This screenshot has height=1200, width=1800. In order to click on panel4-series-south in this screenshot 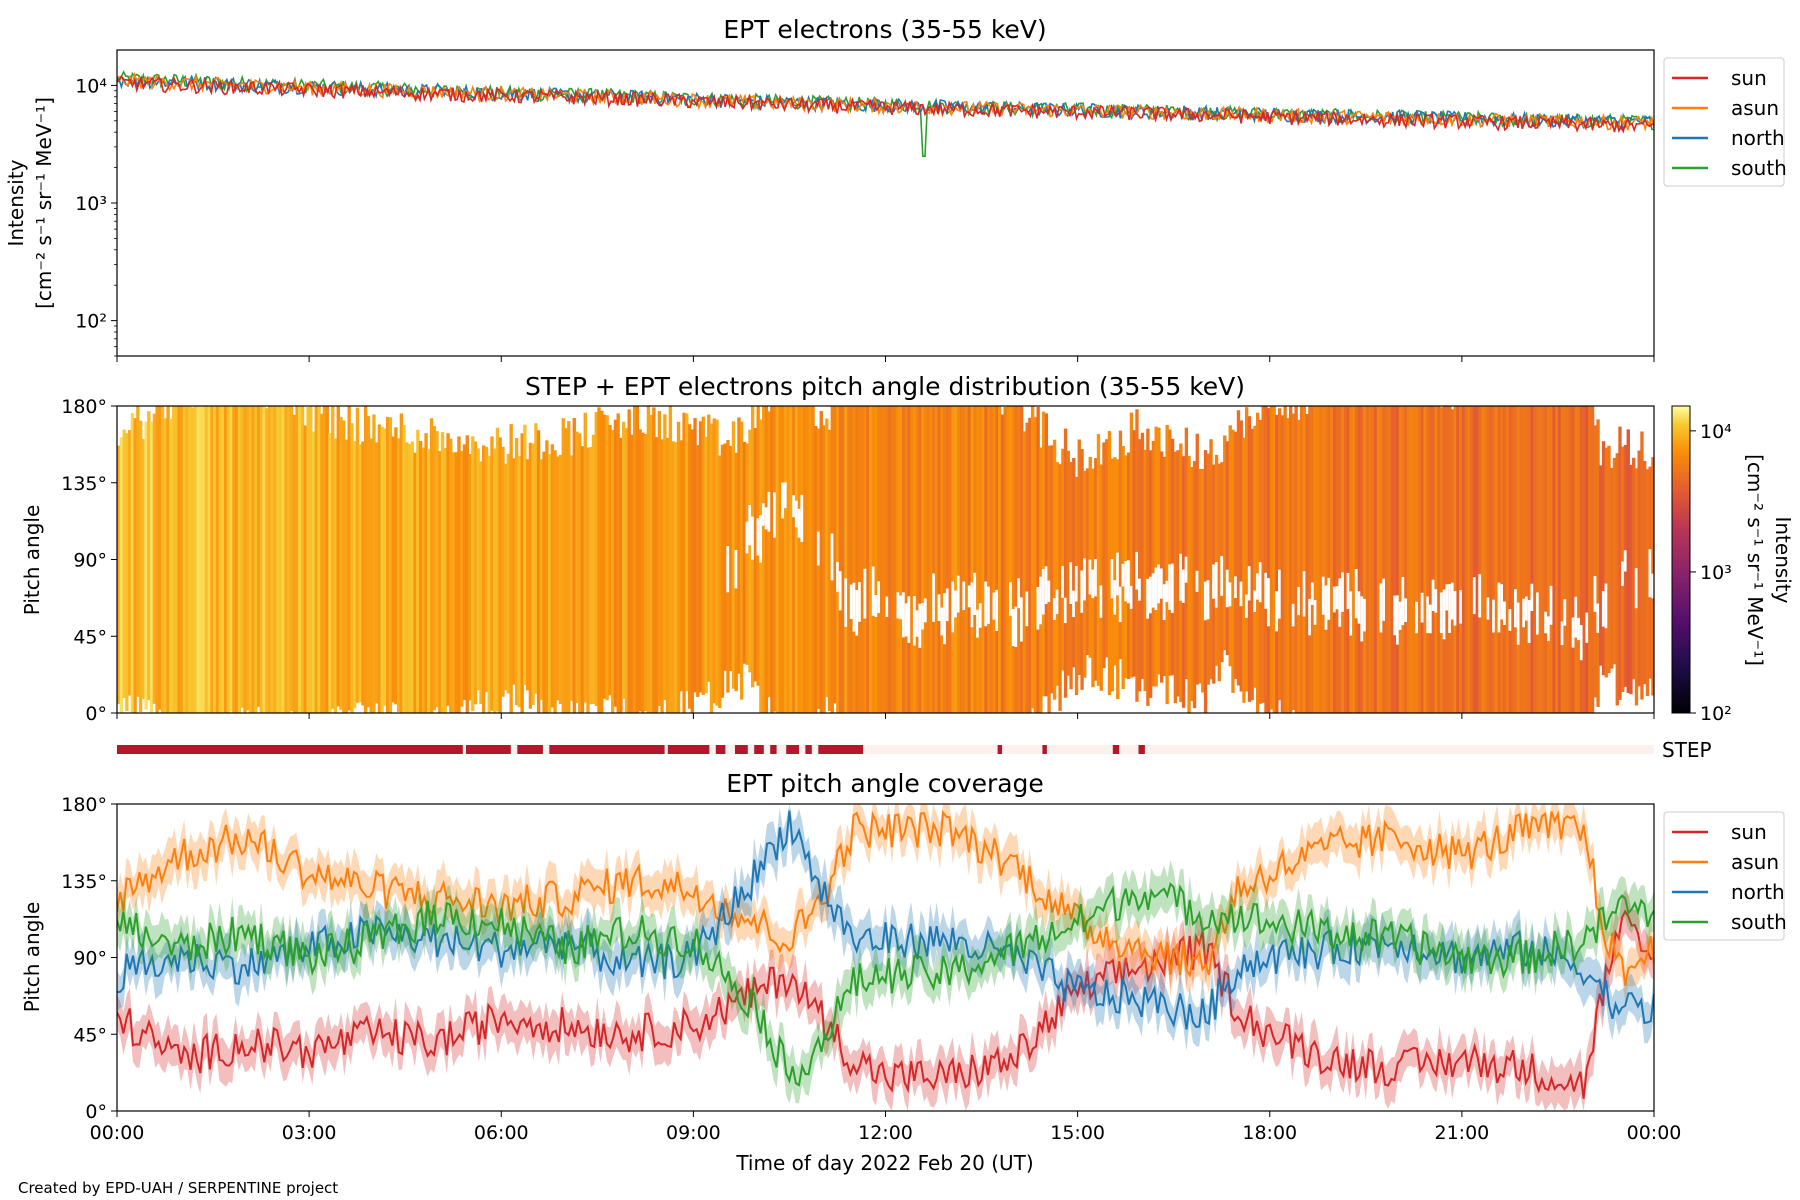, I will do `click(885, 984)`.